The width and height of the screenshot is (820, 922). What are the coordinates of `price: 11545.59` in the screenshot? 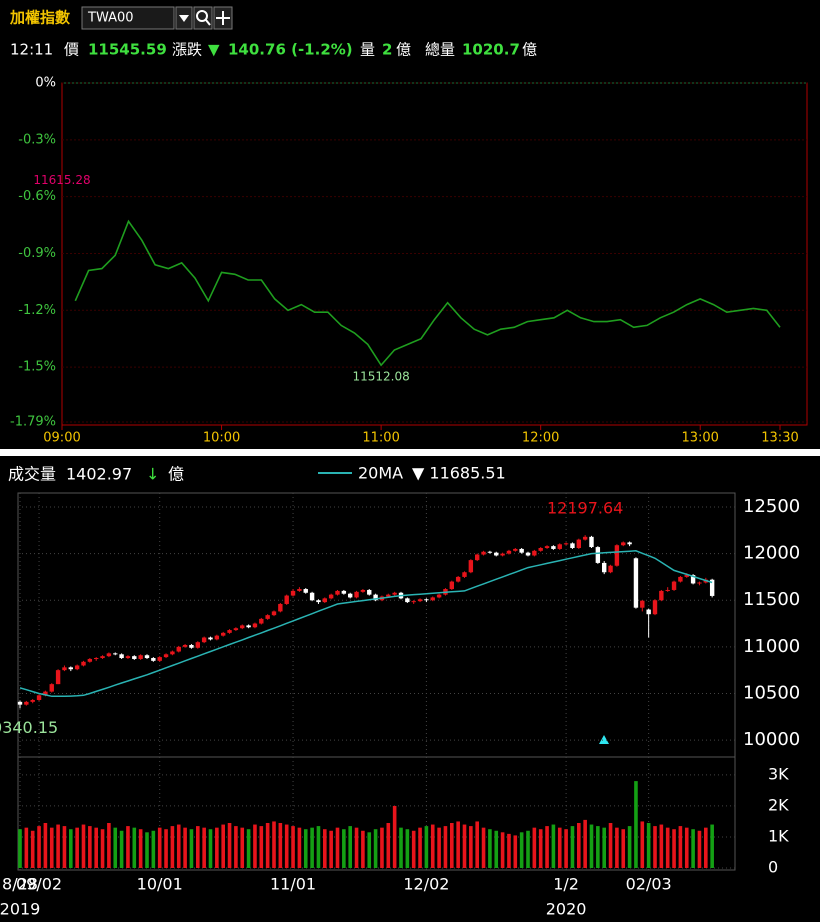 It's located at (127, 50).